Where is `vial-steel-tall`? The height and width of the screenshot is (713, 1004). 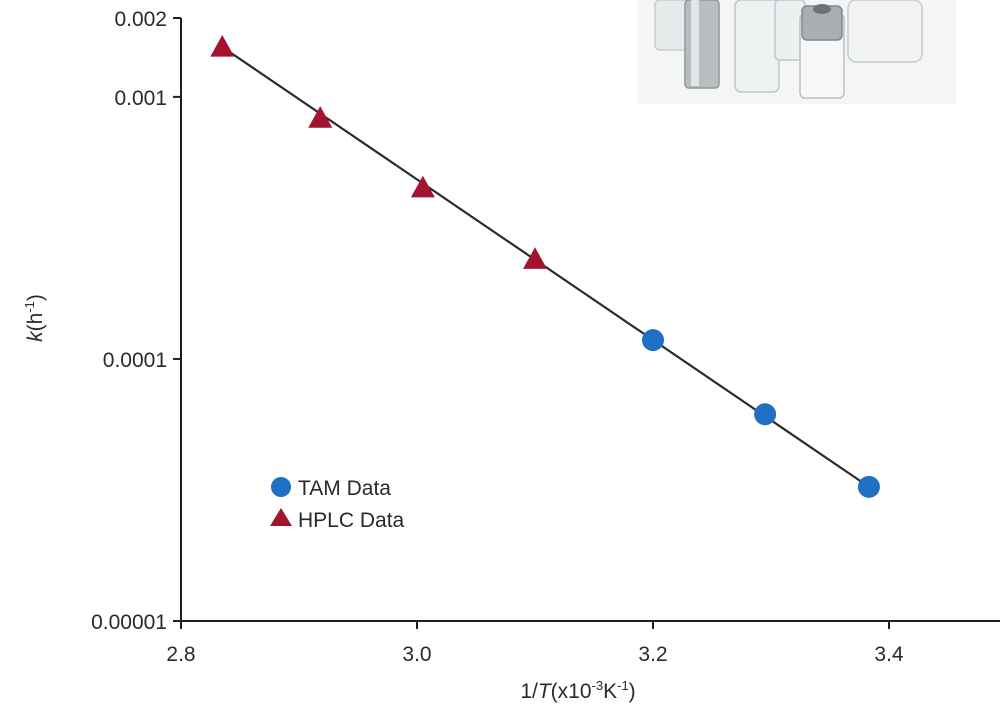 vial-steel-tall is located at coordinates (702, 44).